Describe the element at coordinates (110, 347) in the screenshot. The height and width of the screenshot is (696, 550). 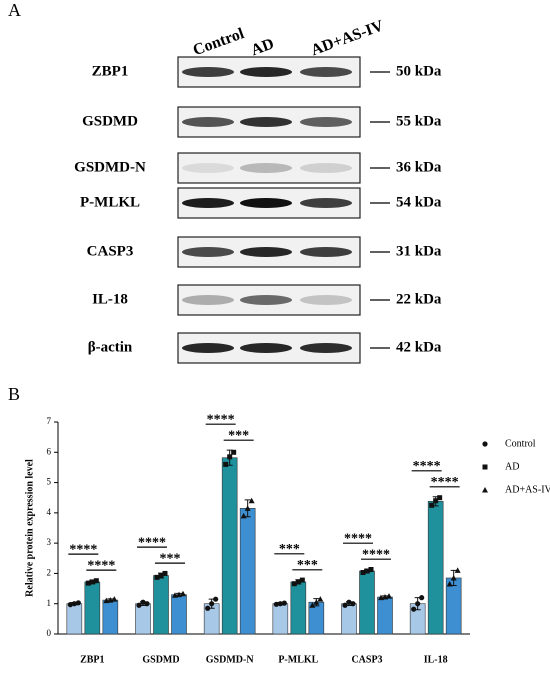
I see `protein-label: β-actin` at that location.